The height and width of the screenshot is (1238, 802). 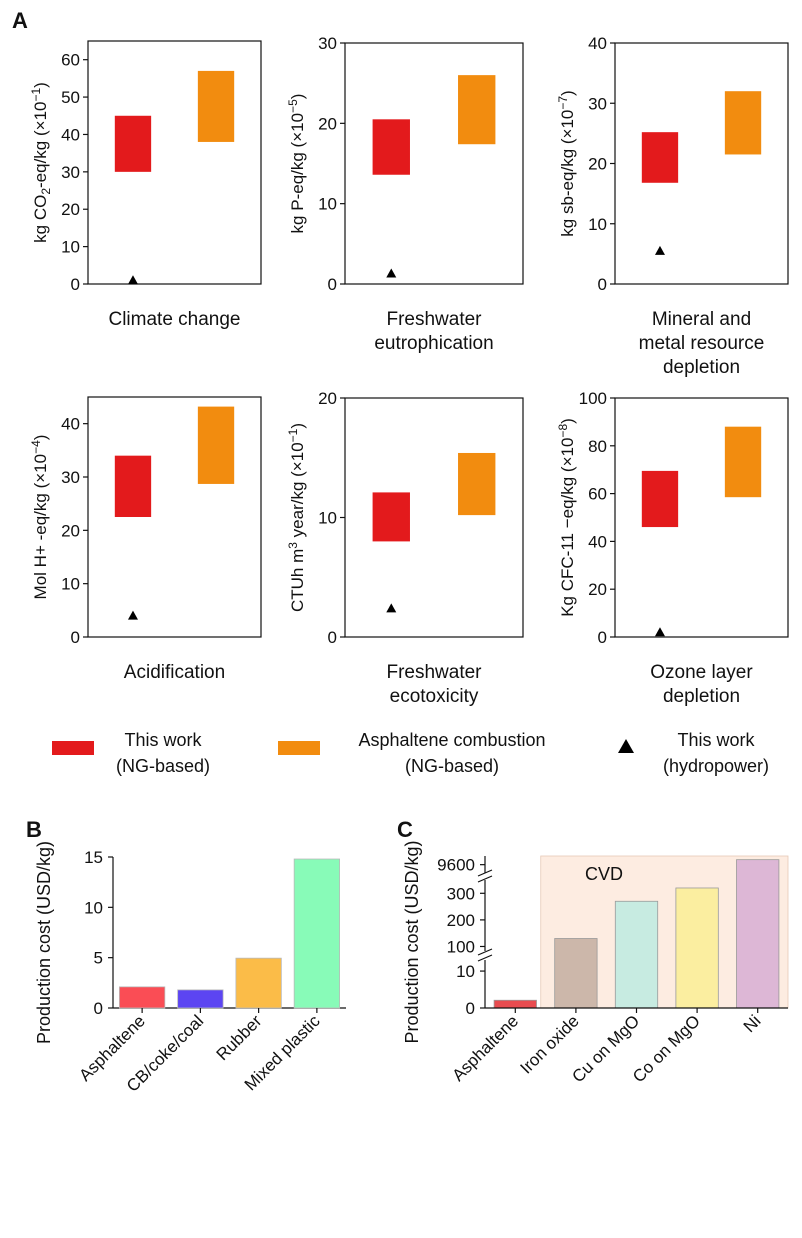 What do you see at coordinates (239, 1037) in the screenshot?
I see `x-tick-label: Rubber` at bounding box center [239, 1037].